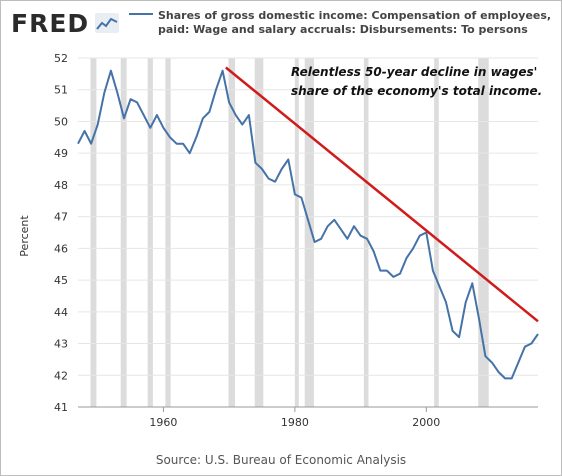  What do you see at coordinates (426, 422) in the screenshot?
I see `x-tick-label: 2000` at bounding box center [426, 422].